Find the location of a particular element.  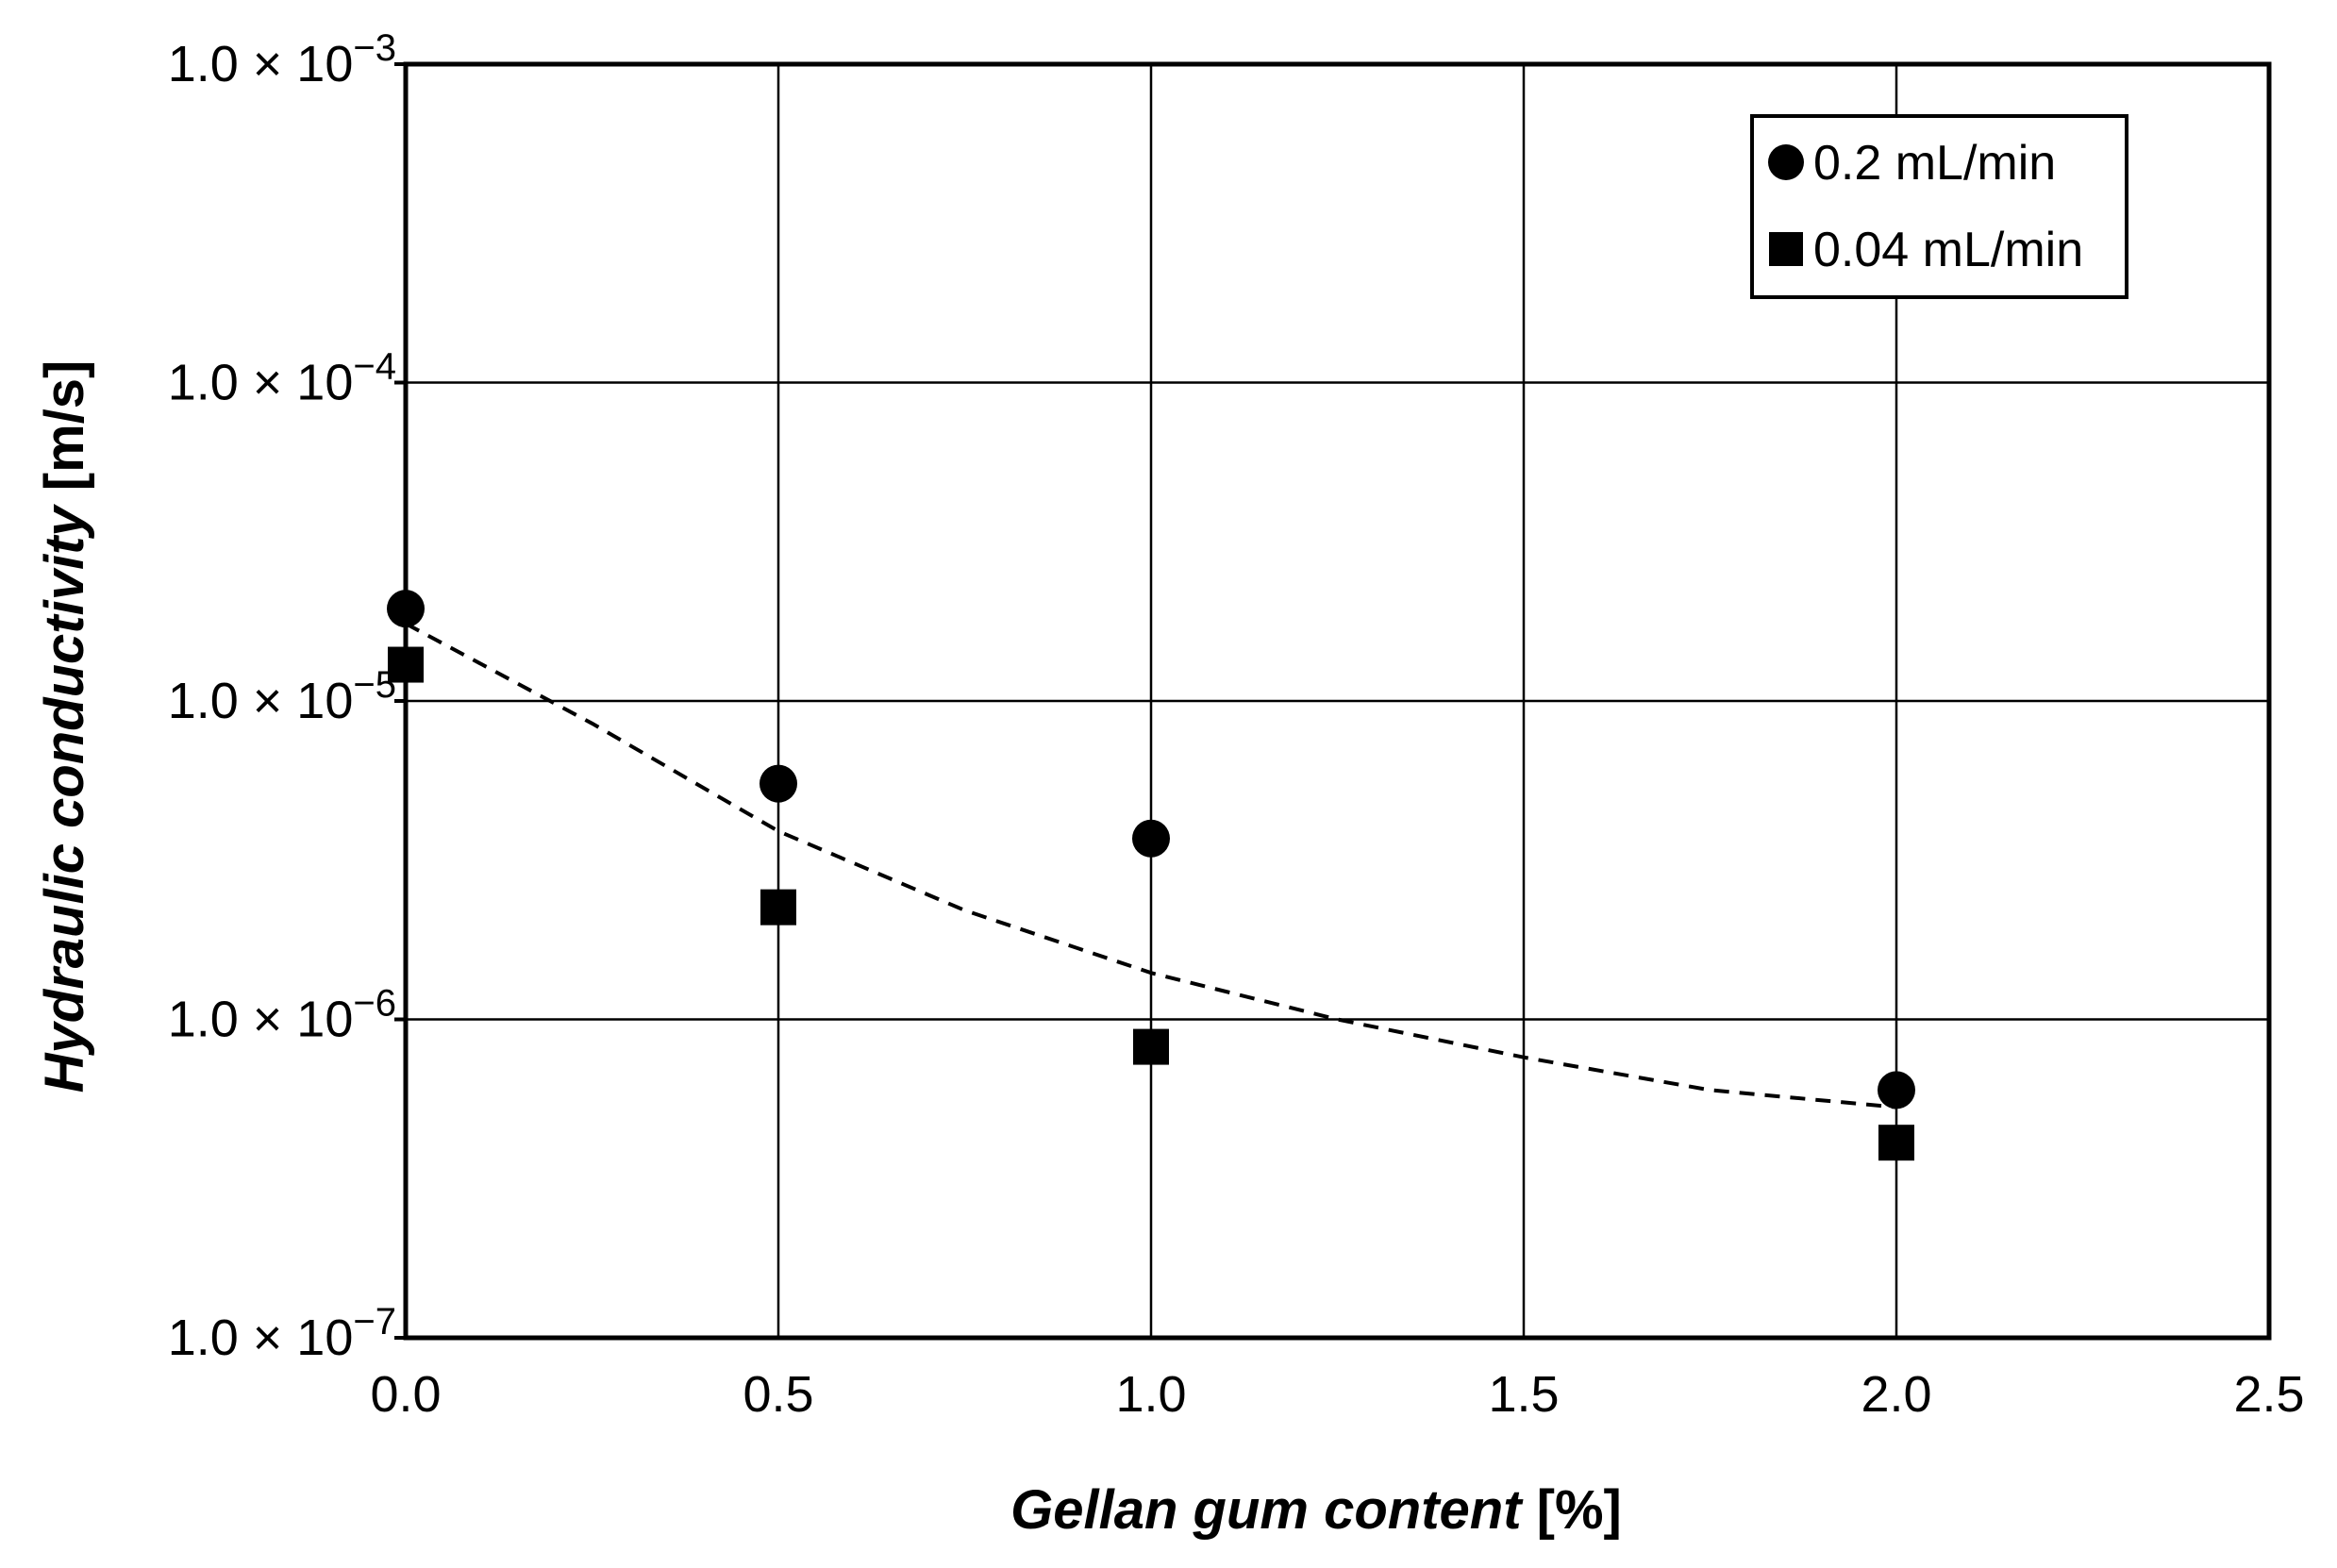

y-tick-label: 1.0 × 10⁻⁵ is located at coordinates (282, 696).